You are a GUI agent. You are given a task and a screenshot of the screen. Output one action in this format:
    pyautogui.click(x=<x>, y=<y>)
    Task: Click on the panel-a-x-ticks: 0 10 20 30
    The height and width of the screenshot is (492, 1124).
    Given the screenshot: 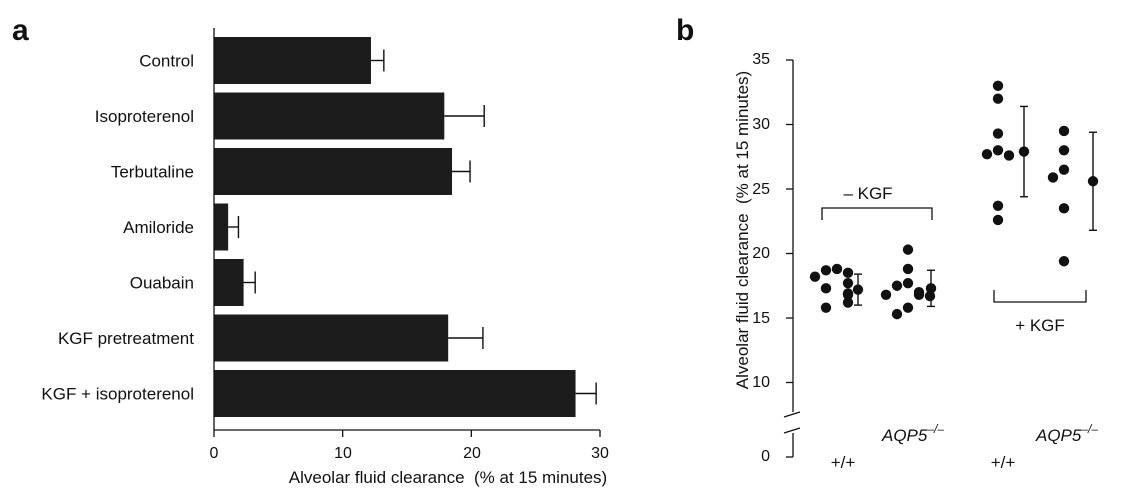 What is the action you would take?
    pyautogui.click(x=409, y=446)
    